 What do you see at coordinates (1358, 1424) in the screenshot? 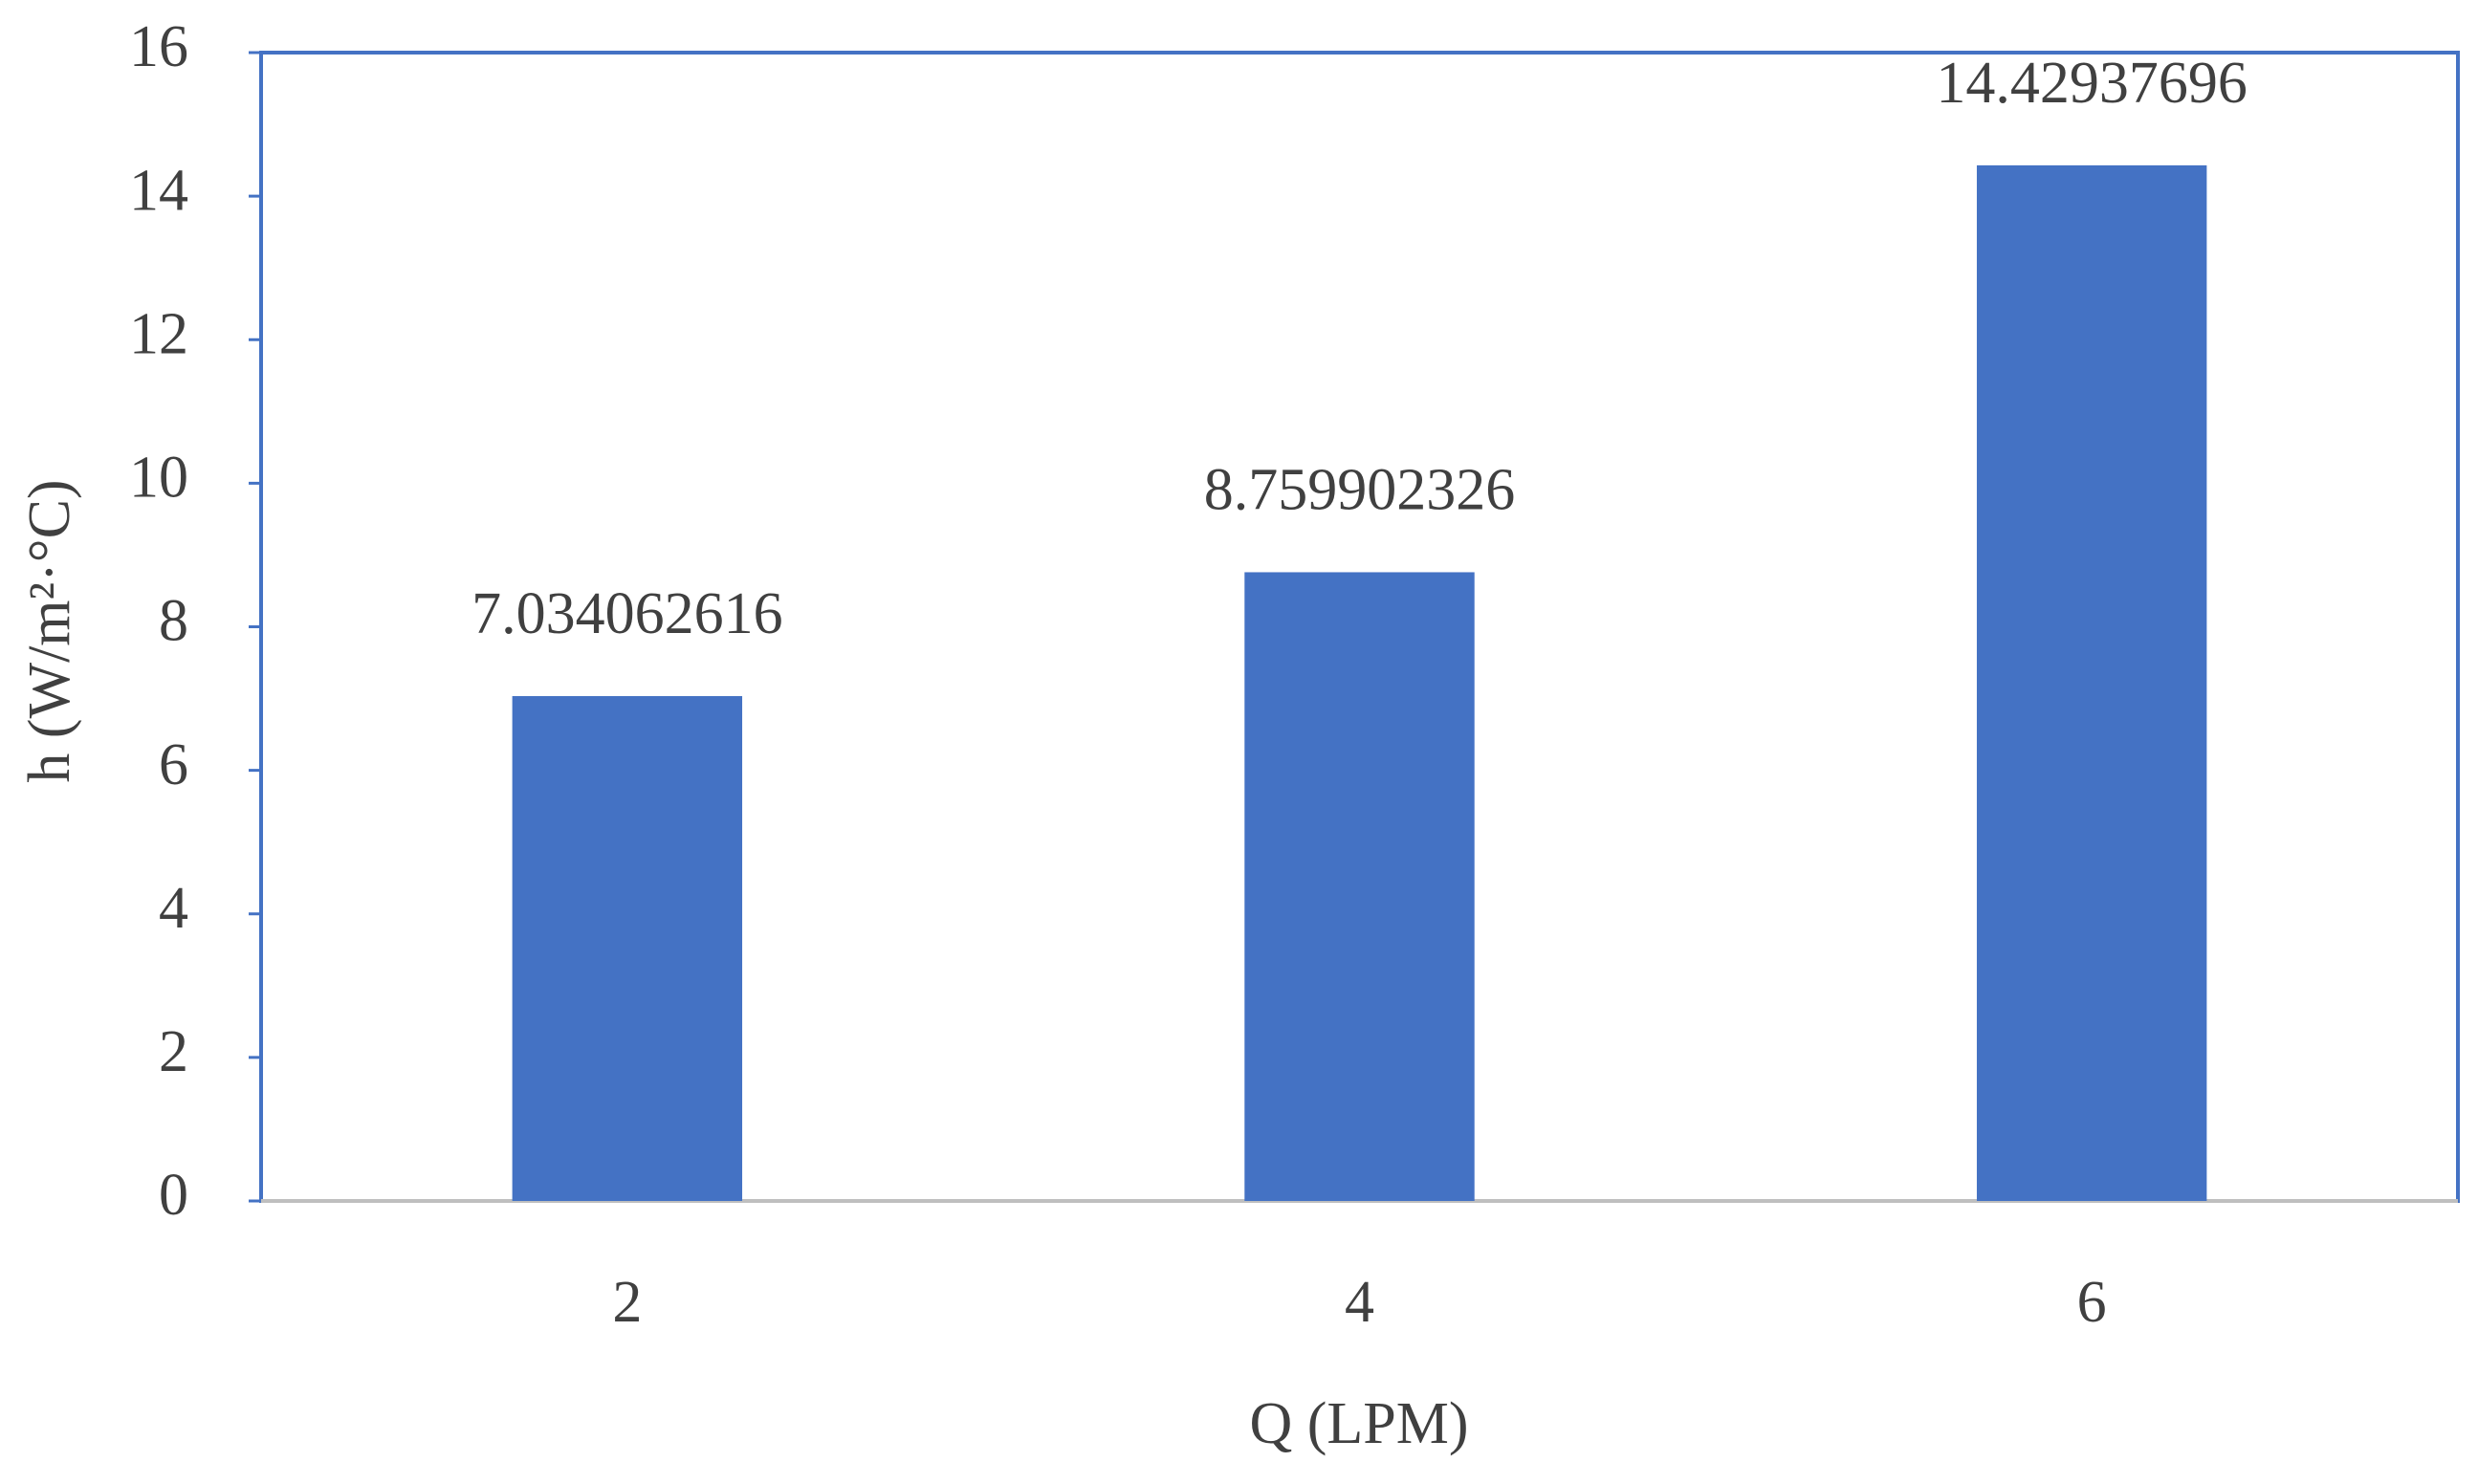
I see `x-axis-title: Q (LPM)` at bounding box center [1358, 1424].